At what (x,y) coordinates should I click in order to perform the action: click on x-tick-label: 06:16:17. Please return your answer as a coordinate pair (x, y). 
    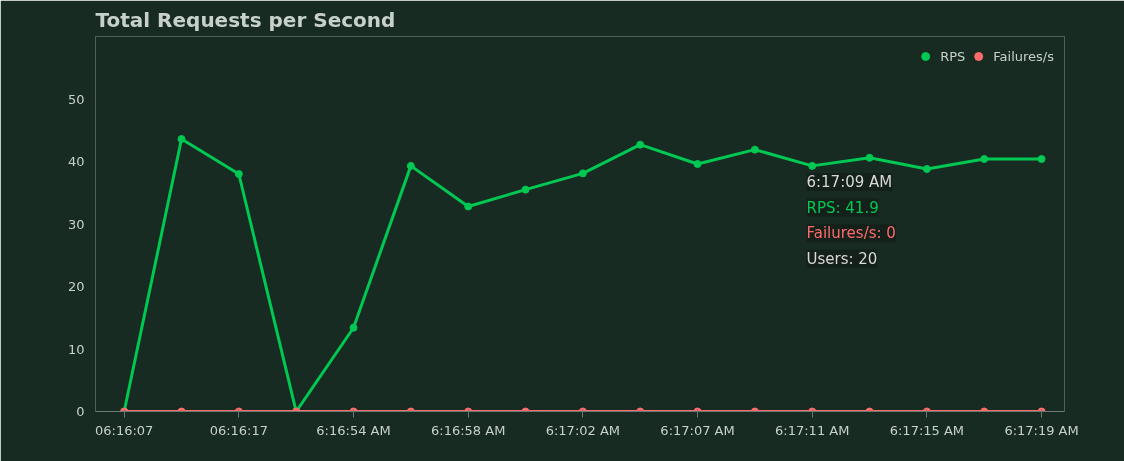
    Looking at the image, I should click on (239, 430).